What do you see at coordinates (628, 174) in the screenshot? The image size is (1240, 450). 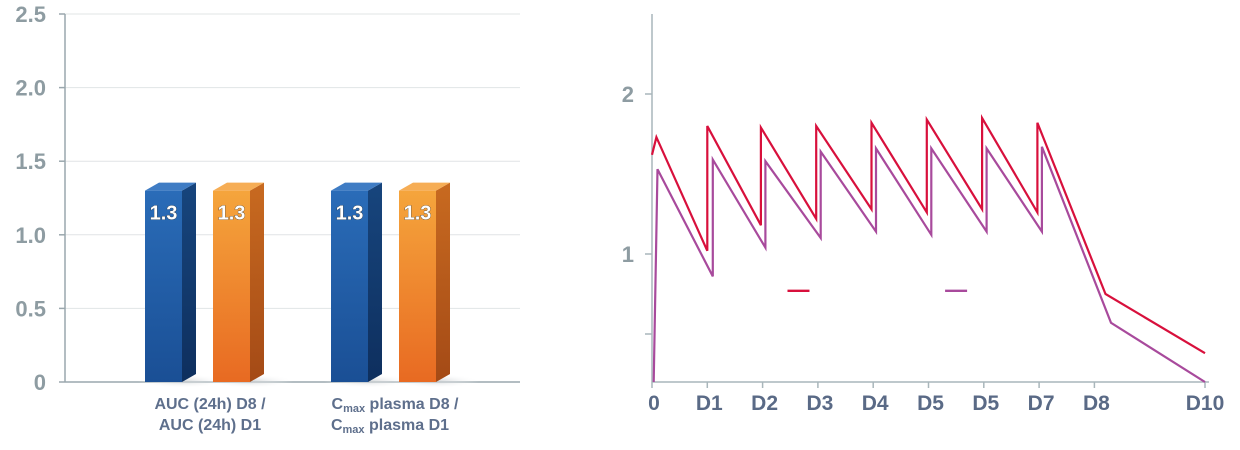 I see `line-y-tick-labels: 12` at bounding box center [628, 174].